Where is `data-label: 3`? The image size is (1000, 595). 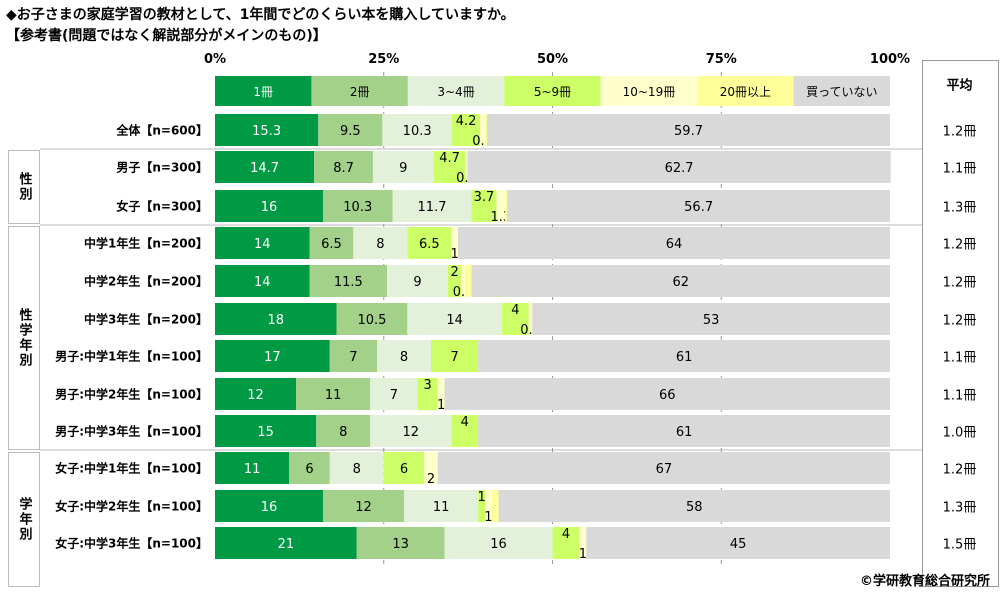 data-label: 3 is located at coordinates (427, 385).